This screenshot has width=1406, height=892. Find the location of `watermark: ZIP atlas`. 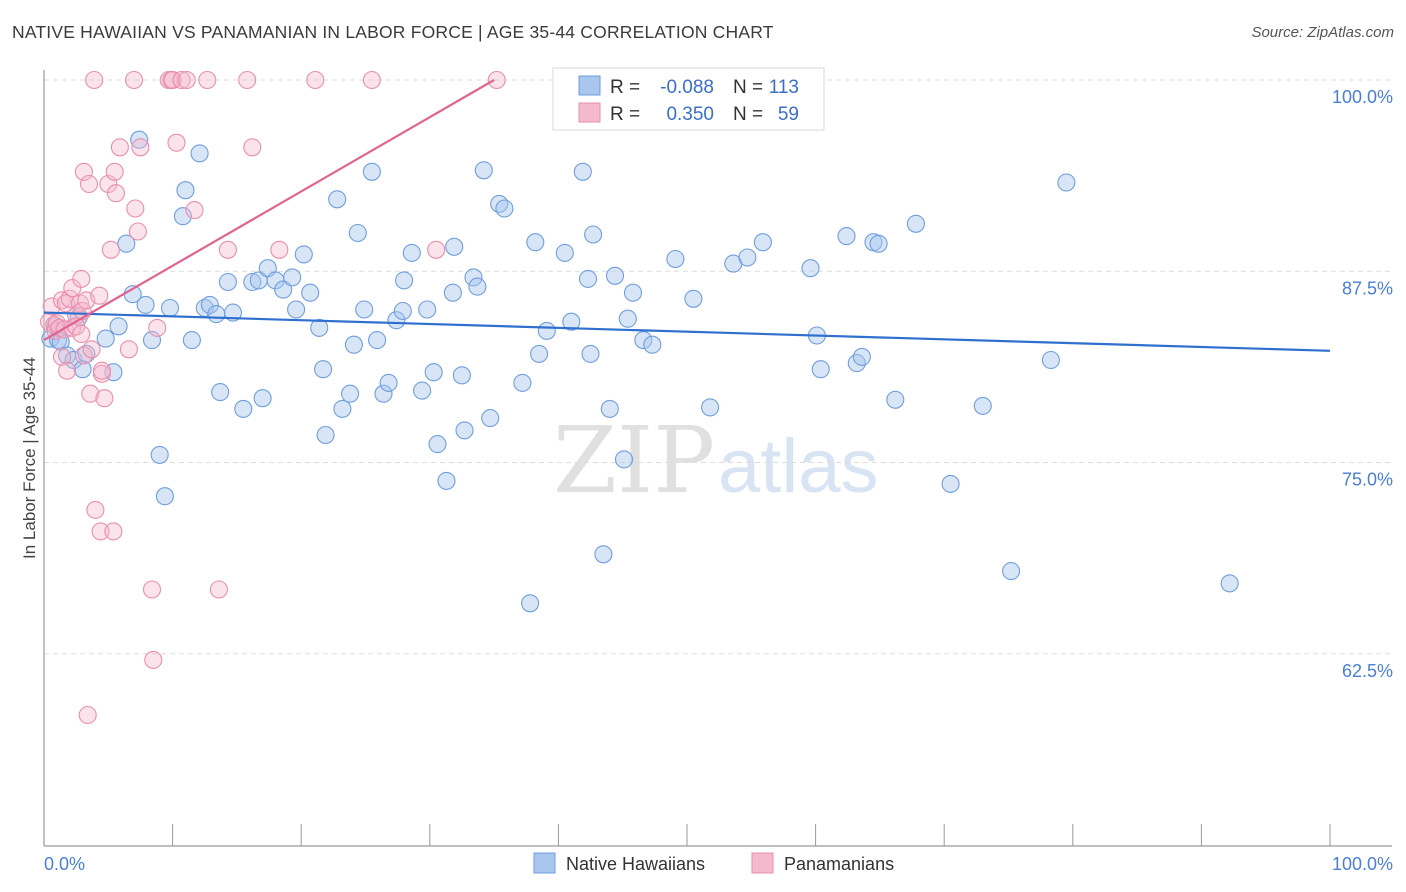

watermark: ZIP atlas is located at coordinates (716, 460).